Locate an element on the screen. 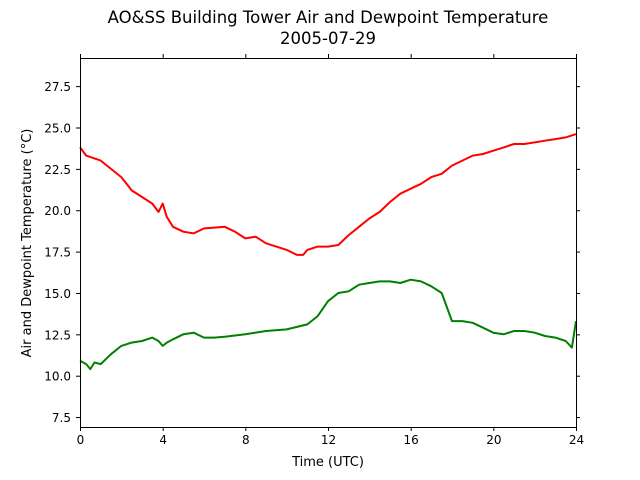 This screenshot has height=480, width=640. y-tick-label-6: 22.5 is located at coordinates (57, 170).